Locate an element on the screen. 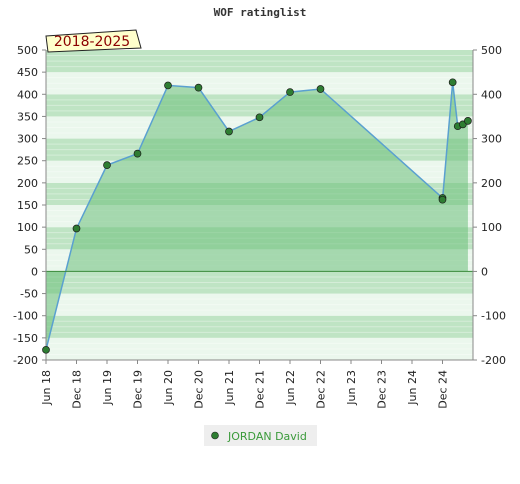 The width and height of the screenshot is (520, 484). y-tick-label-right: 200 is located at coordinates (491, 183).